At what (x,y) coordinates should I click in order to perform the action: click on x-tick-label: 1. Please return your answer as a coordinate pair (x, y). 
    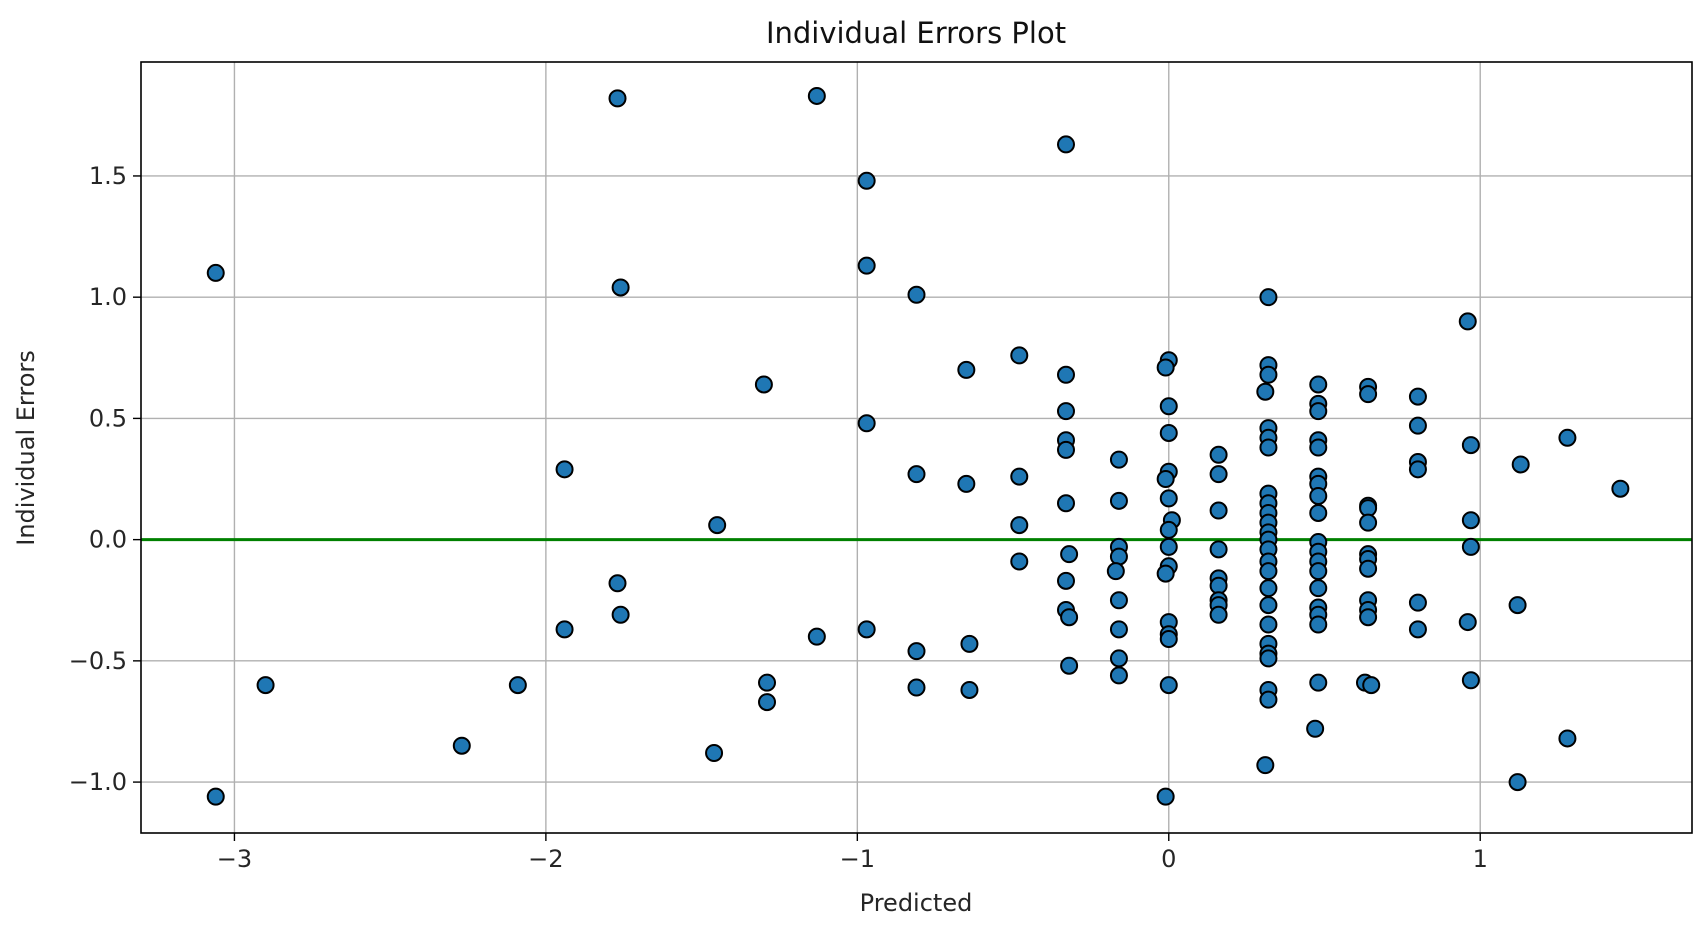
    Looking at the image, I should click on (1480, 859).